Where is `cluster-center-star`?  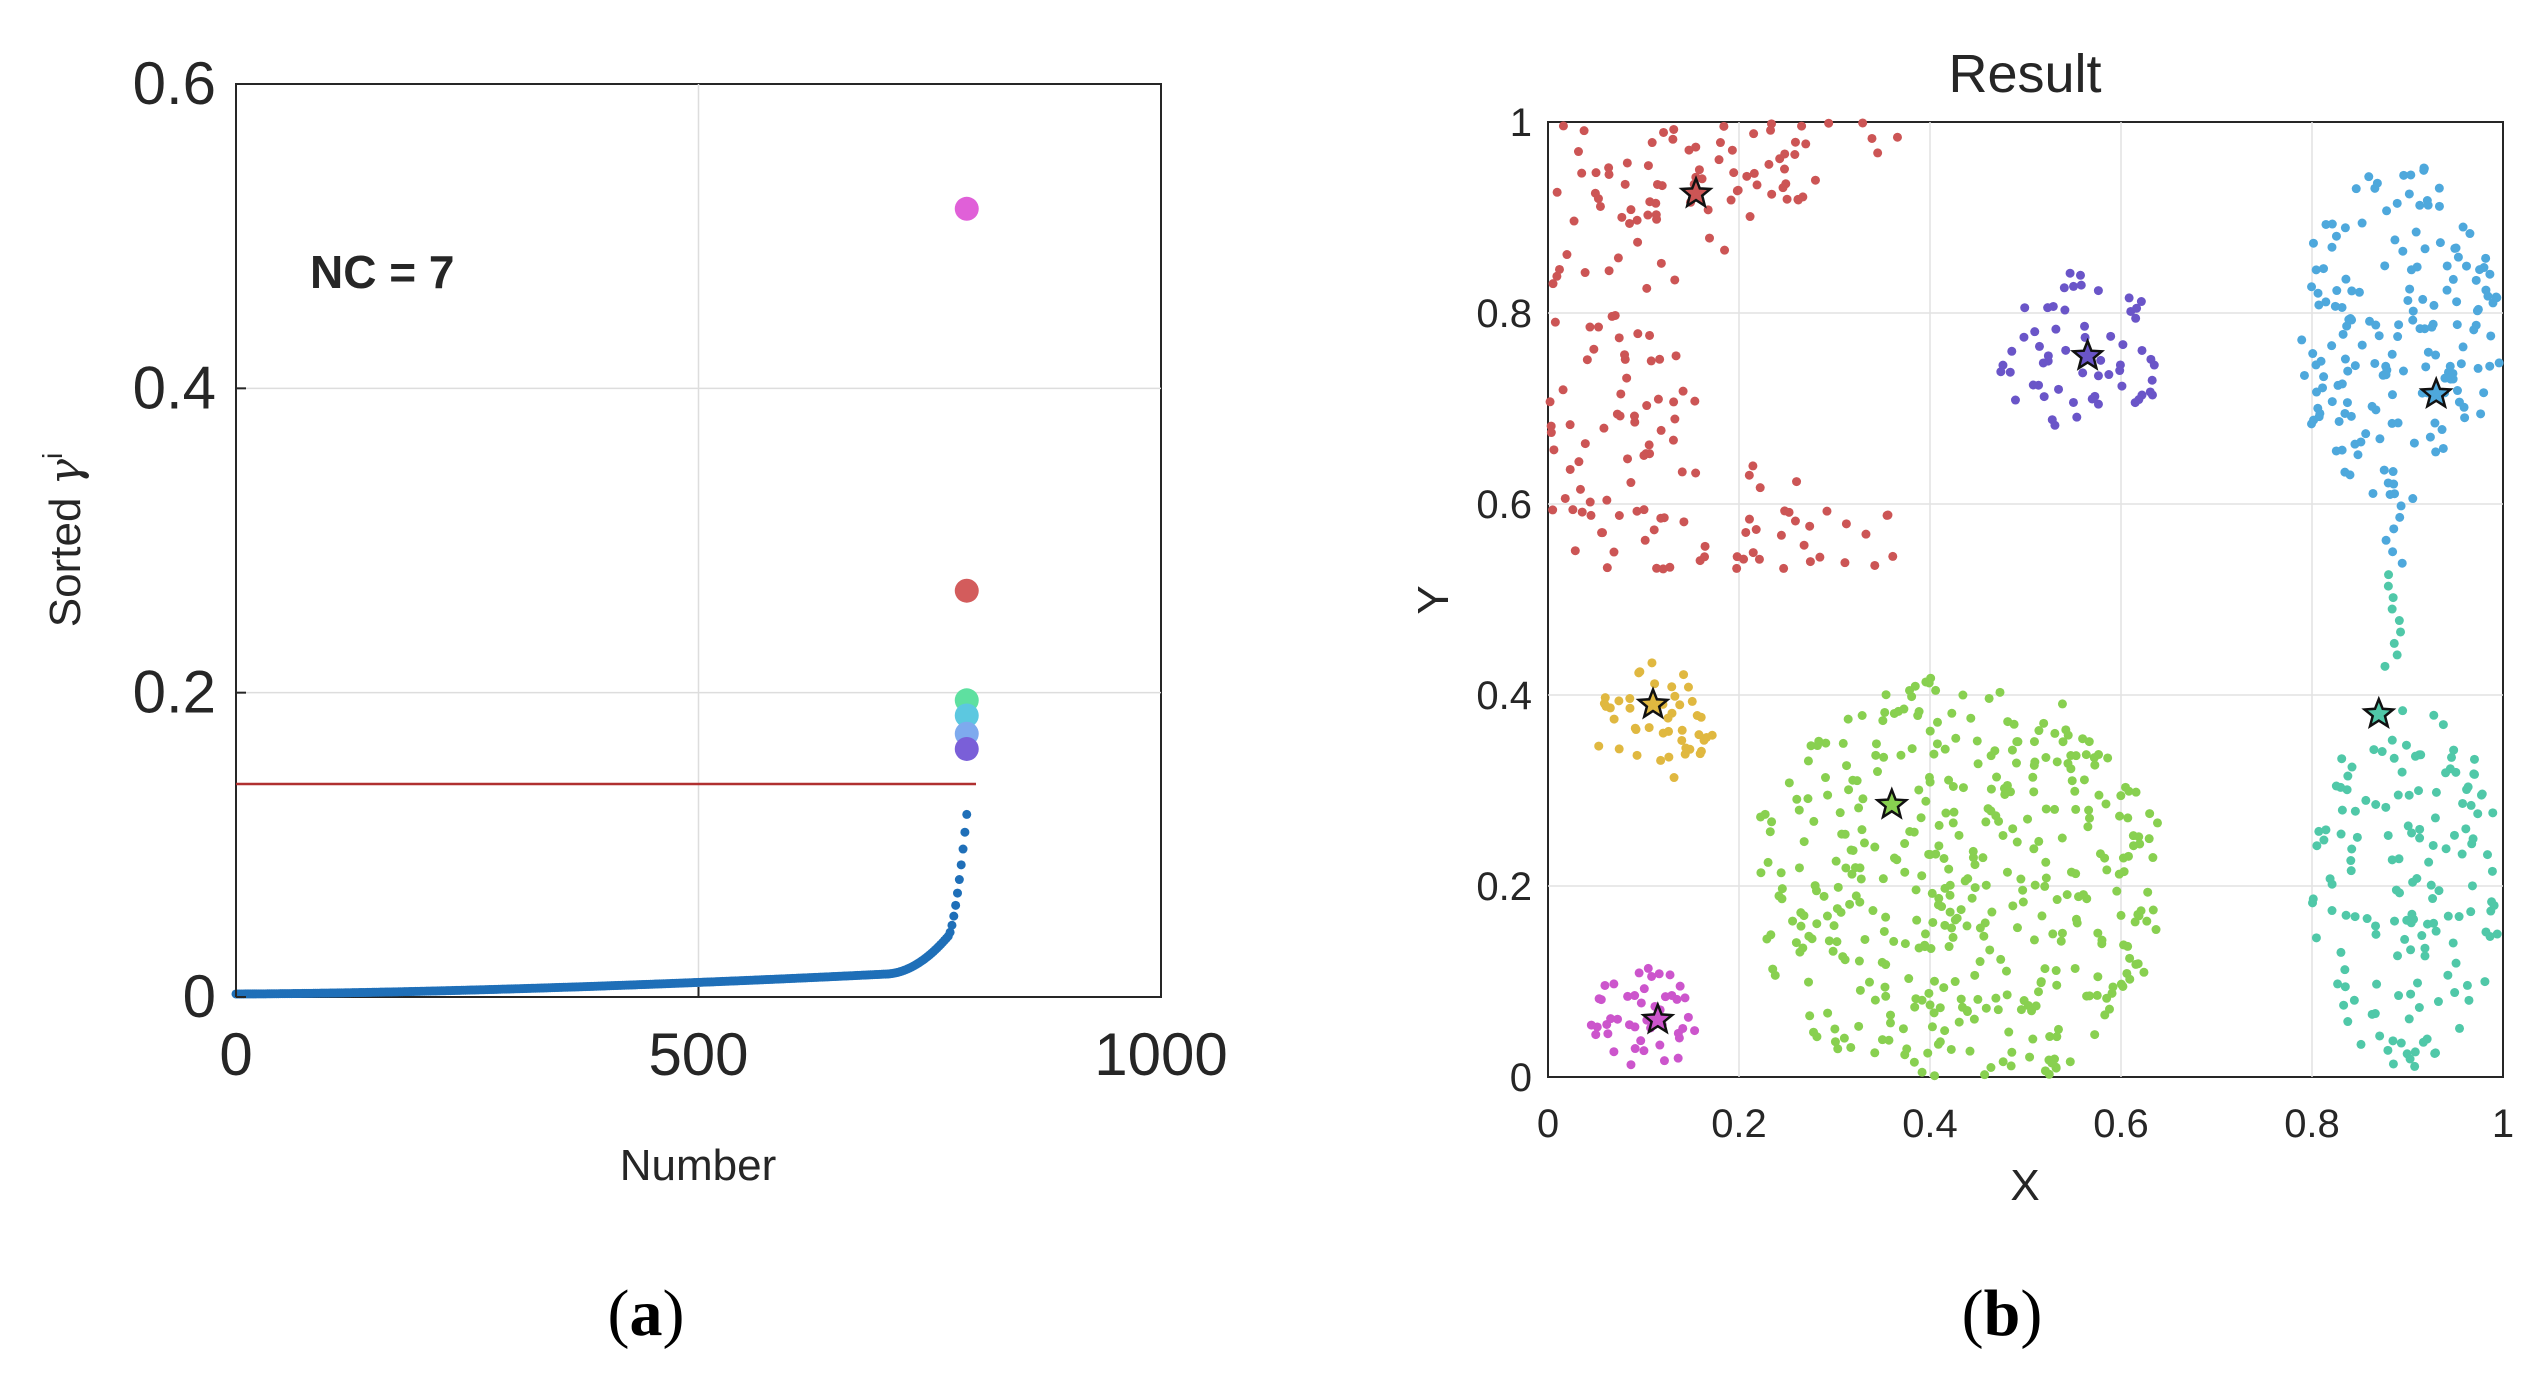 cluster-center-star is located at coordinates (1653, 703).